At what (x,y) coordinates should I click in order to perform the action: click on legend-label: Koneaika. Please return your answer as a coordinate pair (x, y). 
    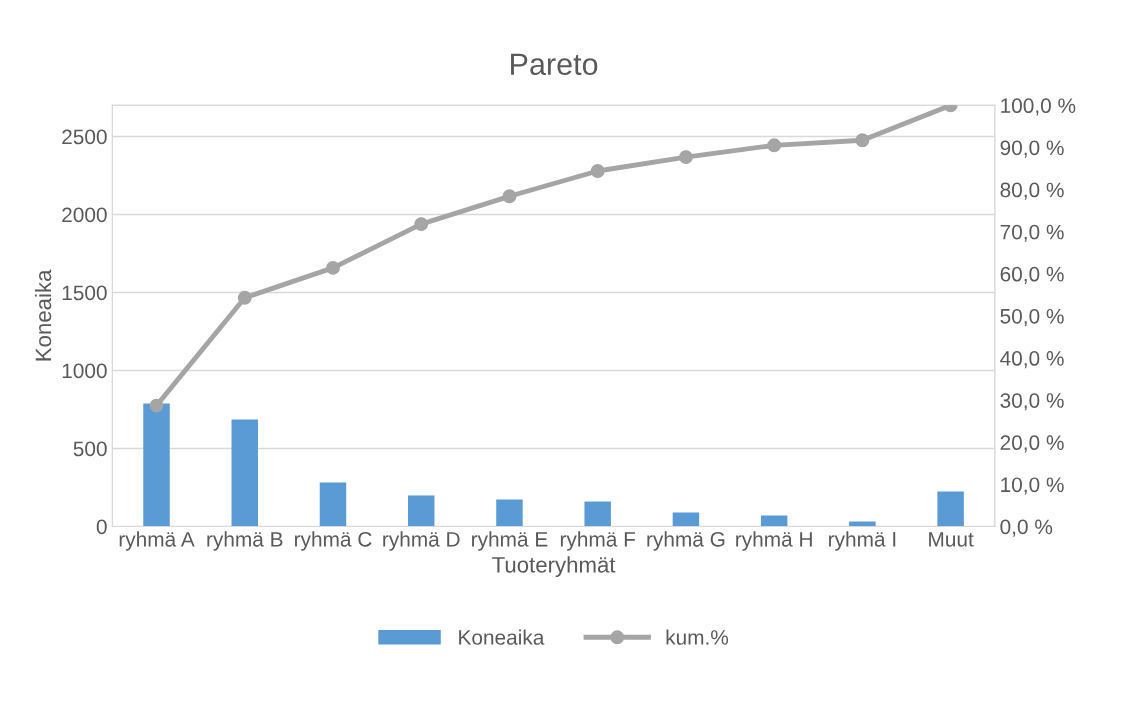
    Looking at the image, I should click on (502, 637).